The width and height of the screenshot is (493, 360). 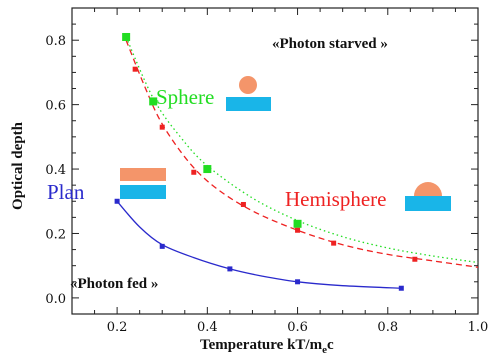 I want to click on hemisphere-source-icon, so click(x=428, y=189).